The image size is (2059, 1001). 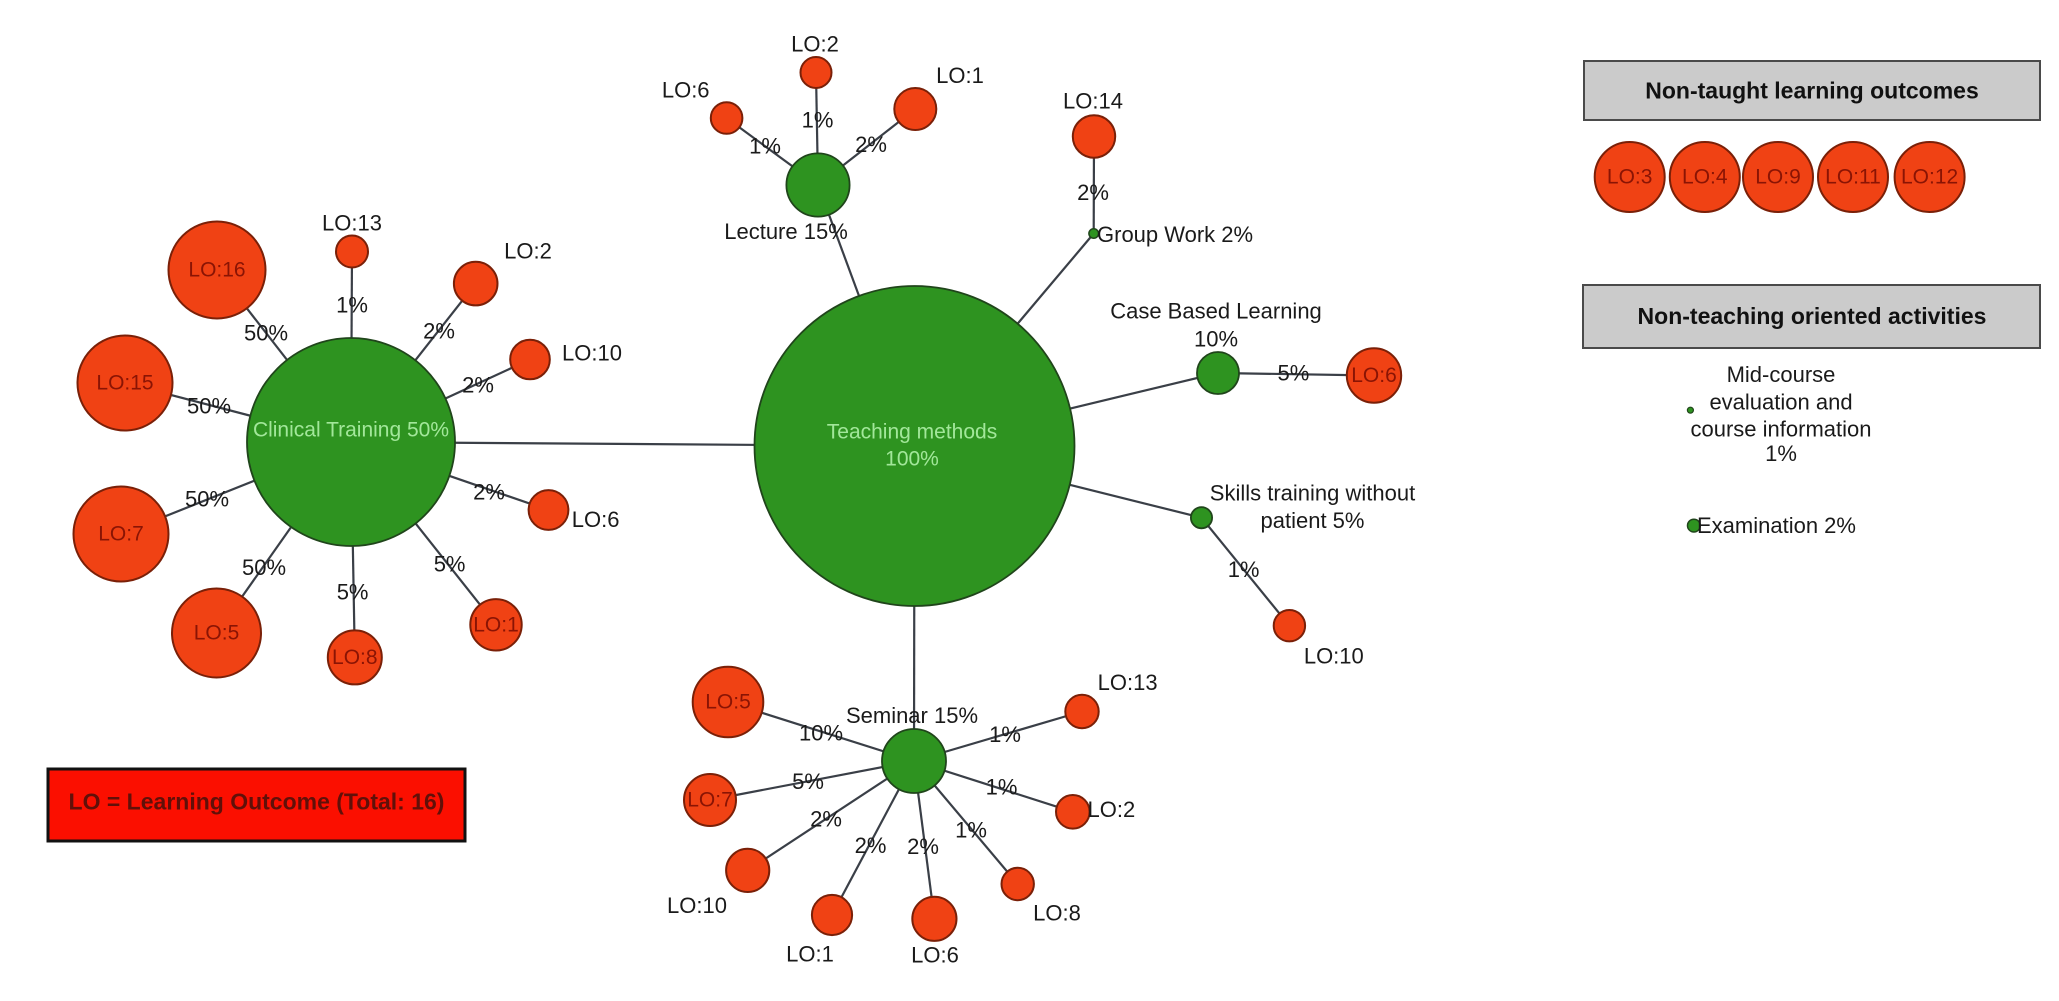 I want to click on svg-text: 100%, so click(x=912, y=459).